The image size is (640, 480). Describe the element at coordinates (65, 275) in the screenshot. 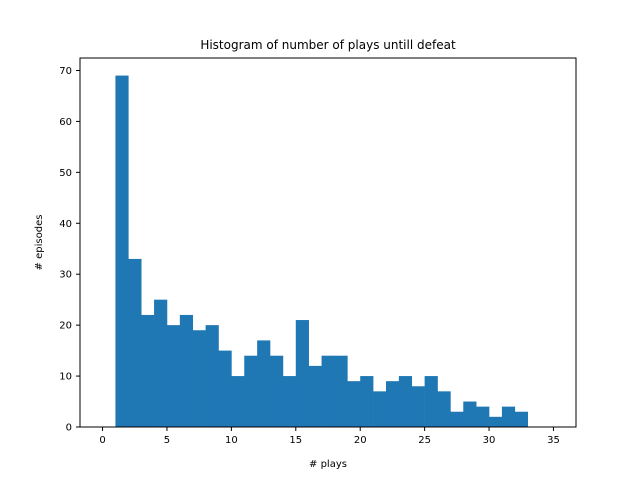

I see `y-tick-label-3: 30` at that location.